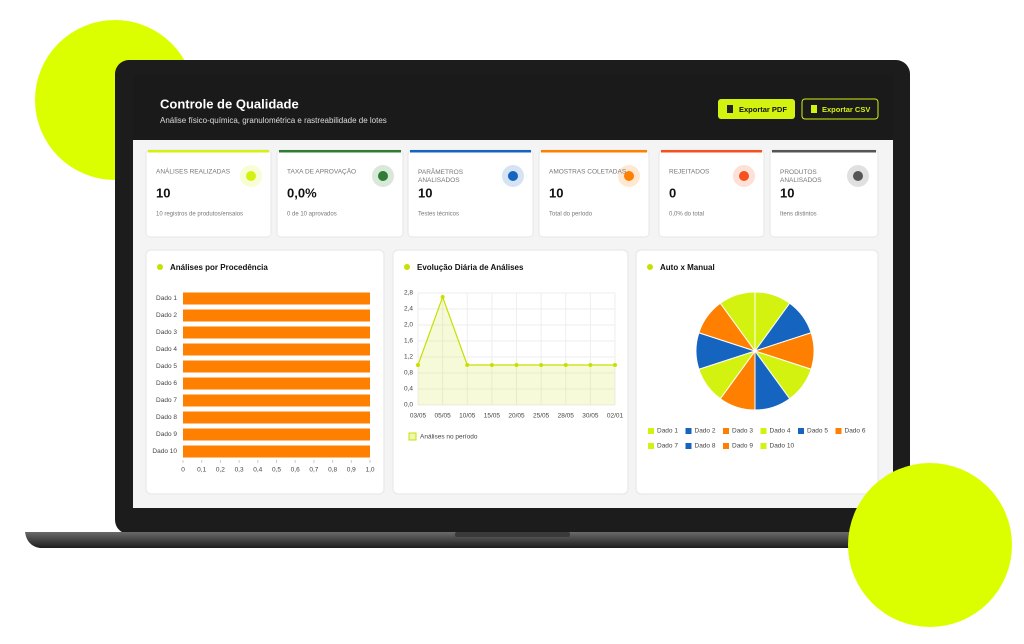  What do you see at coordinates (737, 322) in the screenshot?
I see `pie-slice` at bounding box center [737, 322].